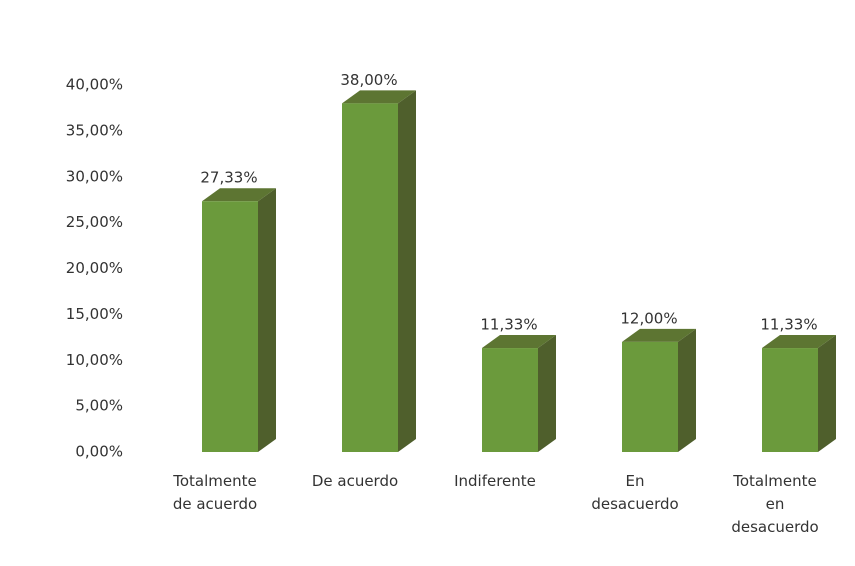  What do you see at coordinates (99, 406) in the screenshot?
I see `y-tick-label: 5,00%` at bounding box center [99, 406].